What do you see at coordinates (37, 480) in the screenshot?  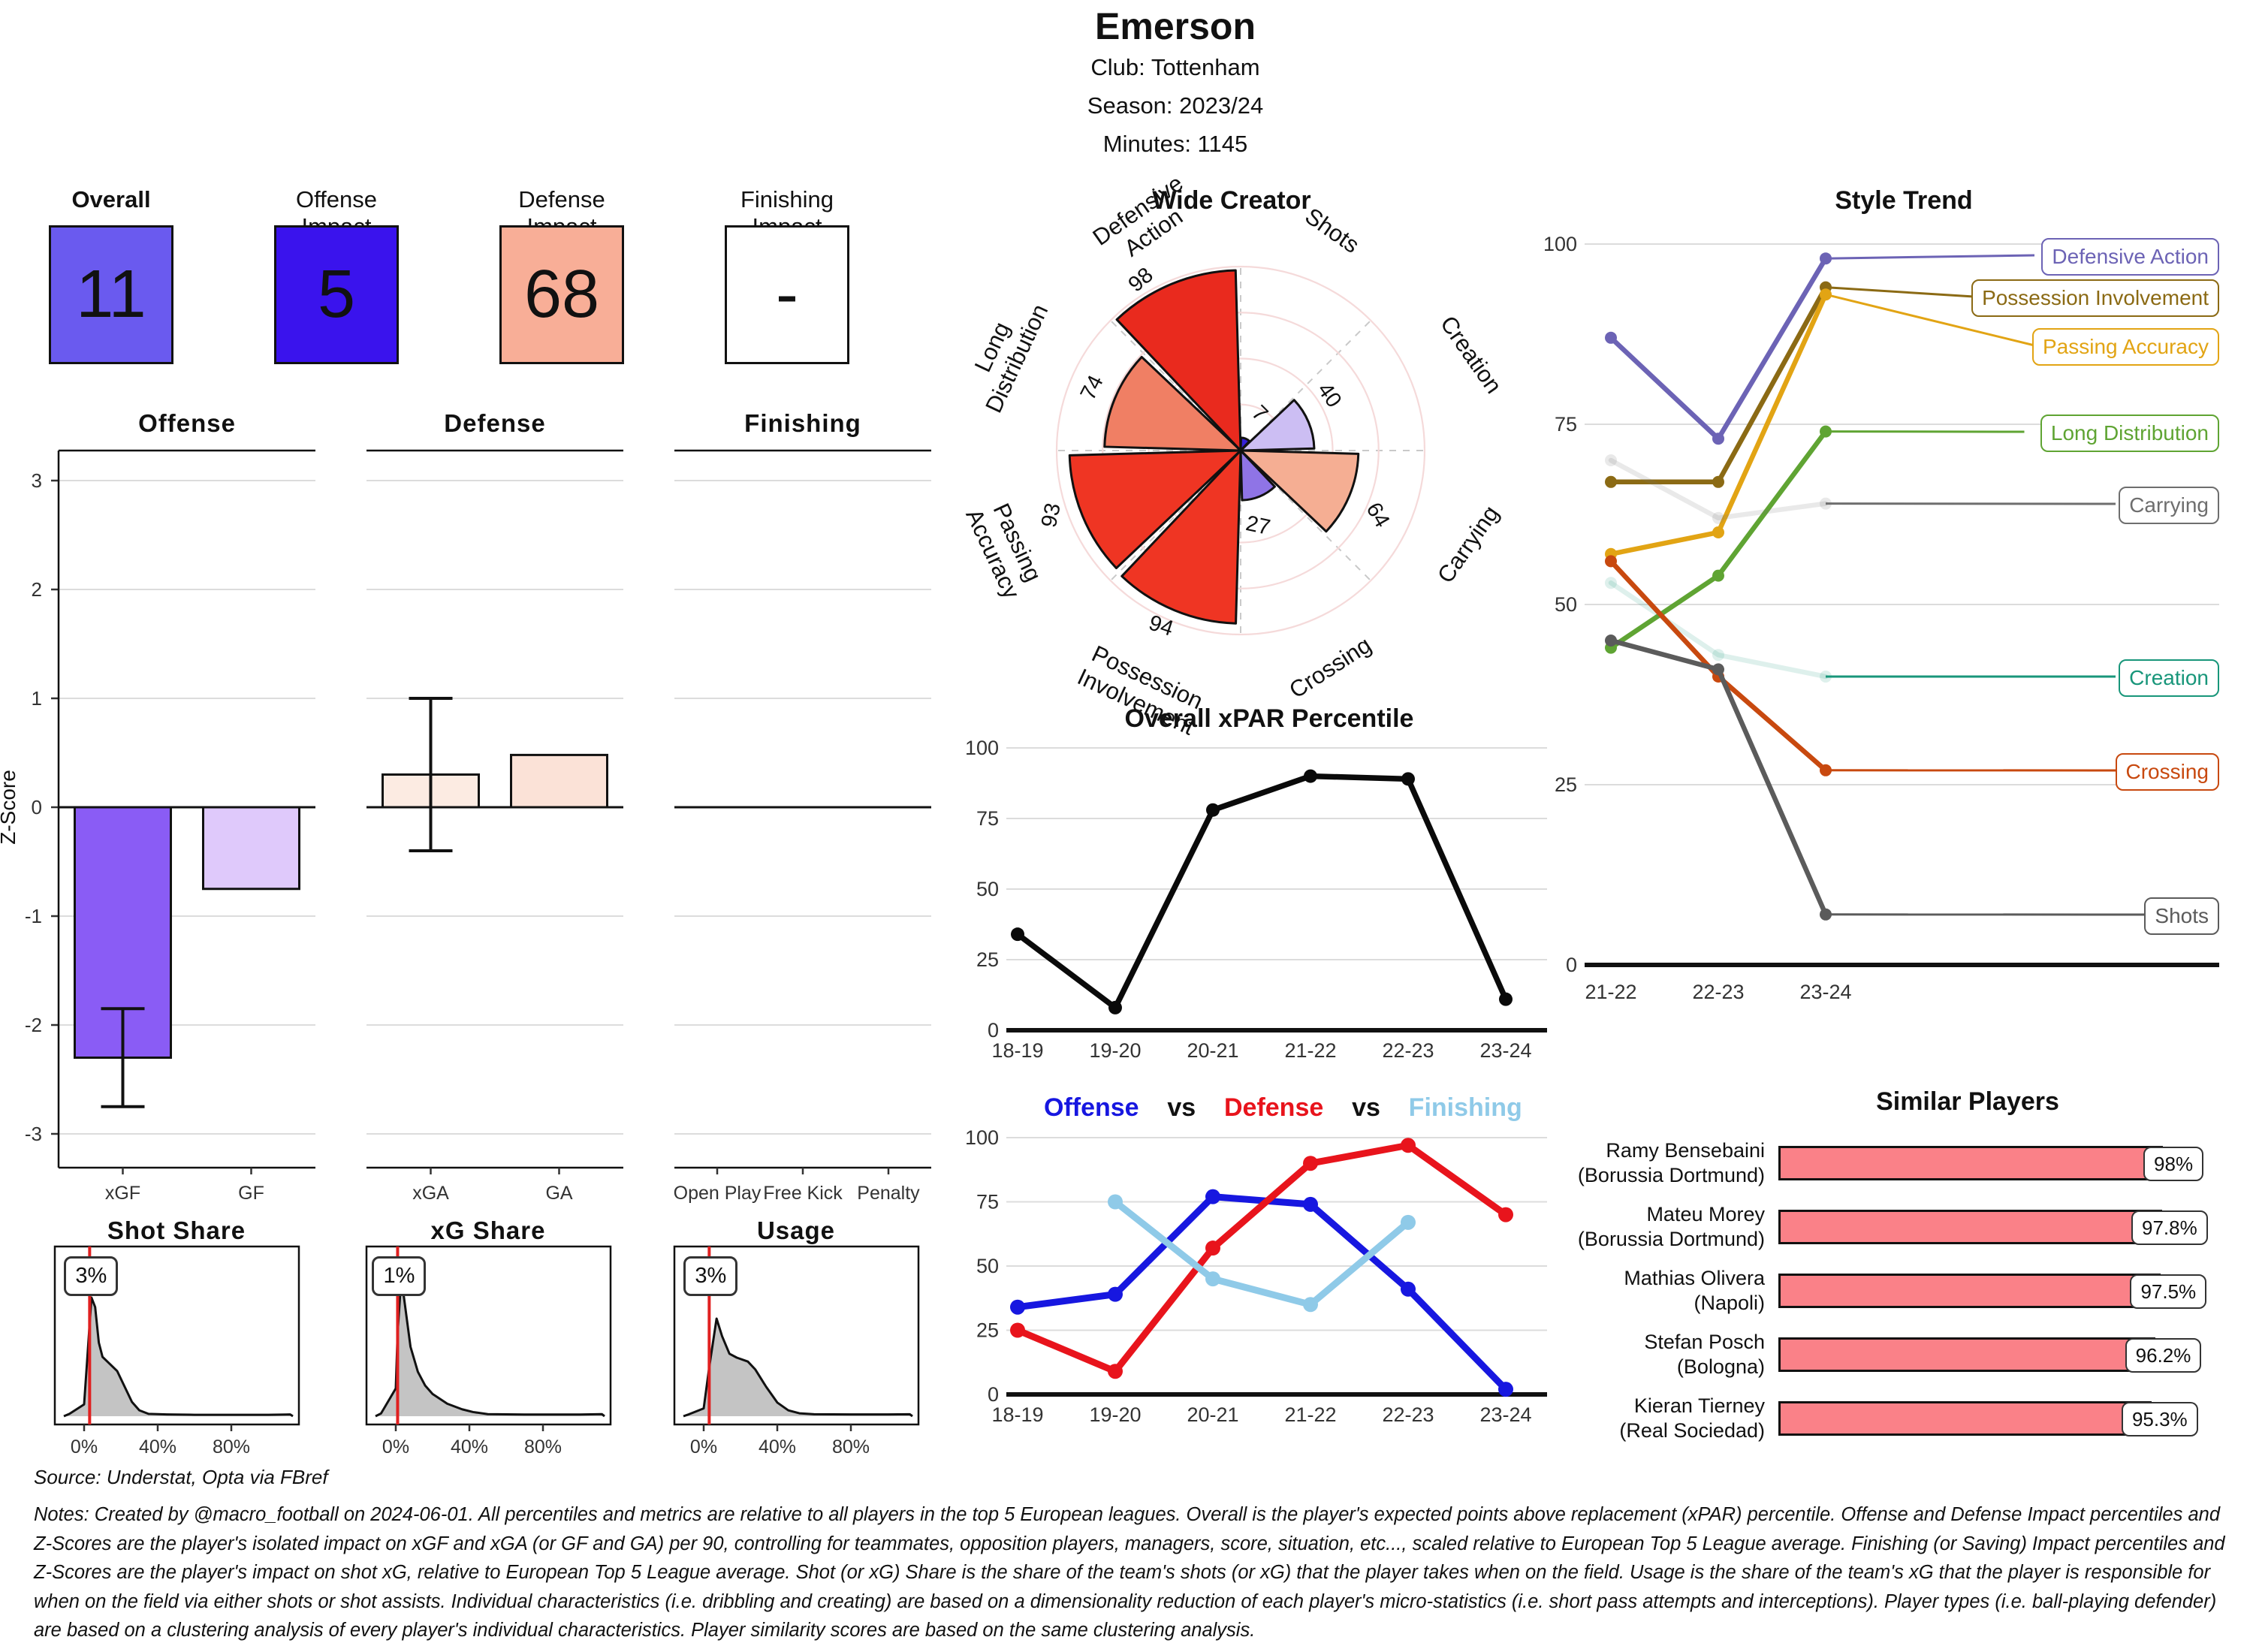 I see `svg-text: 3` at bounding box center [37, 480].